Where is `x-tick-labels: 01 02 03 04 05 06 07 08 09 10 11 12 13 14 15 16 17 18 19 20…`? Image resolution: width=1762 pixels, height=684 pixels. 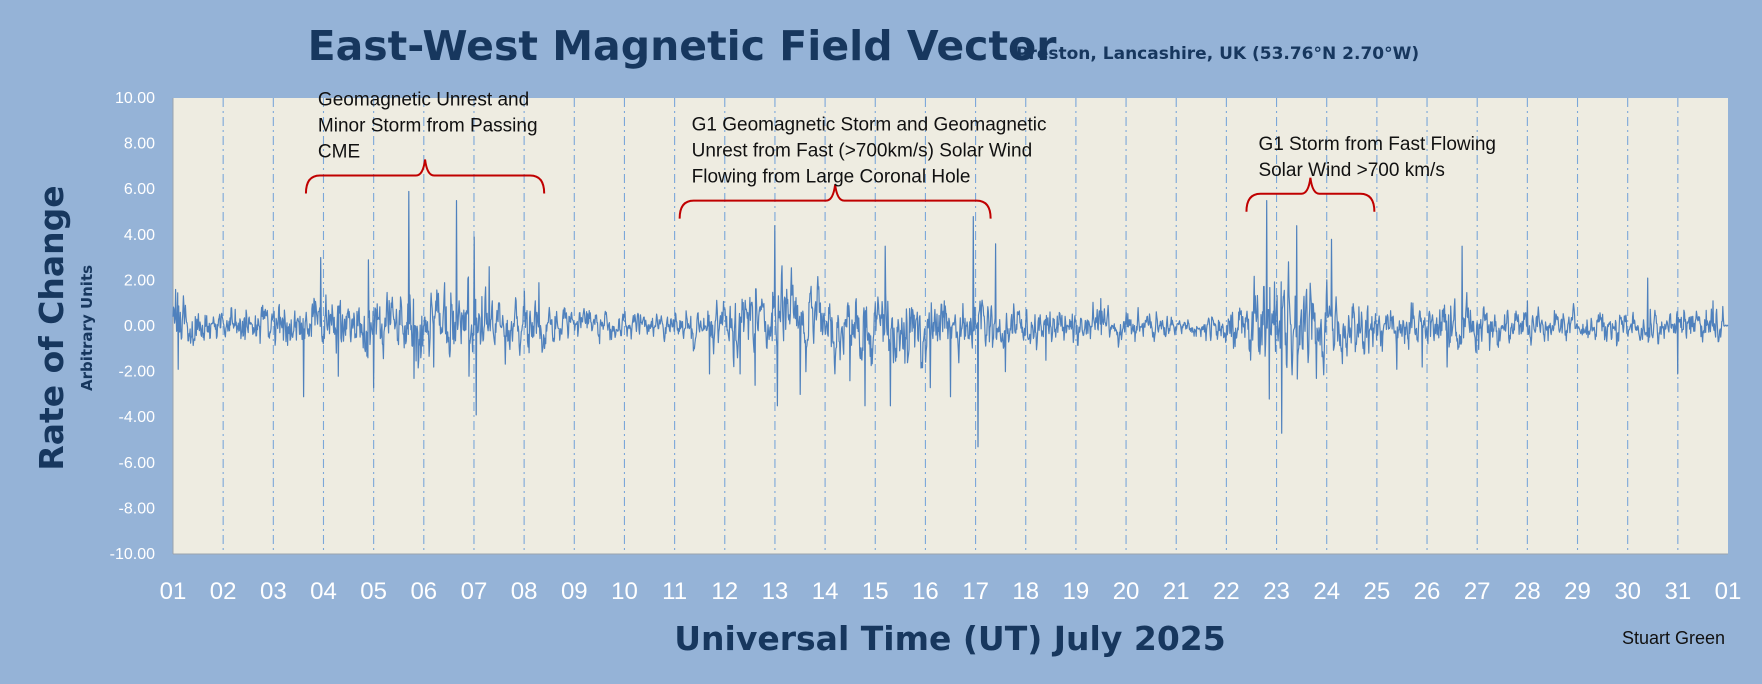 x-tick-labels: 01 02 03 04 05 06 07 08 09 10 11 12 13 14 15 16 17 18 19 20… is located at coordinates (951, 591).